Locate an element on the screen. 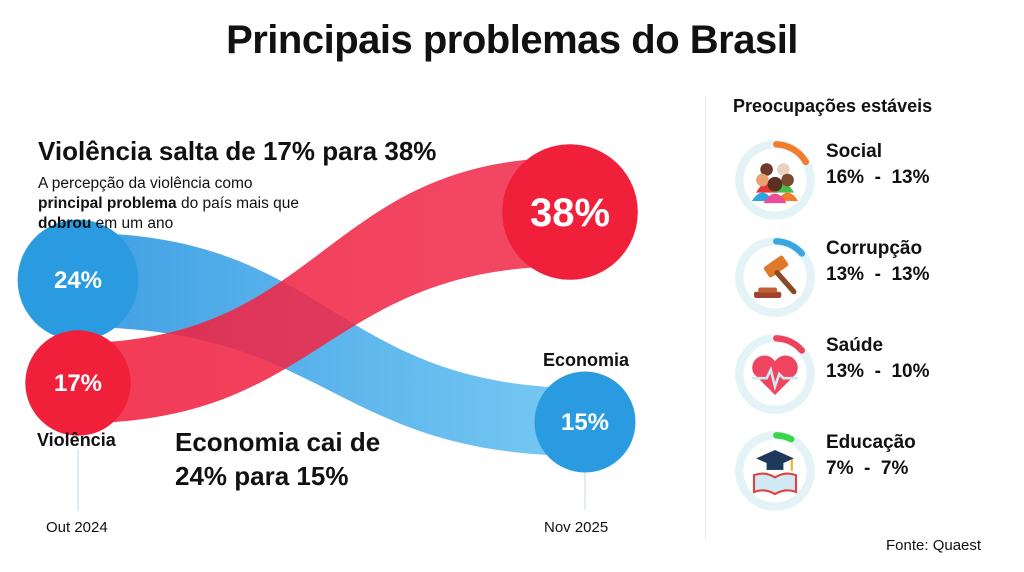  subtext-part: do país mais que is located at coordinates (238, 203).